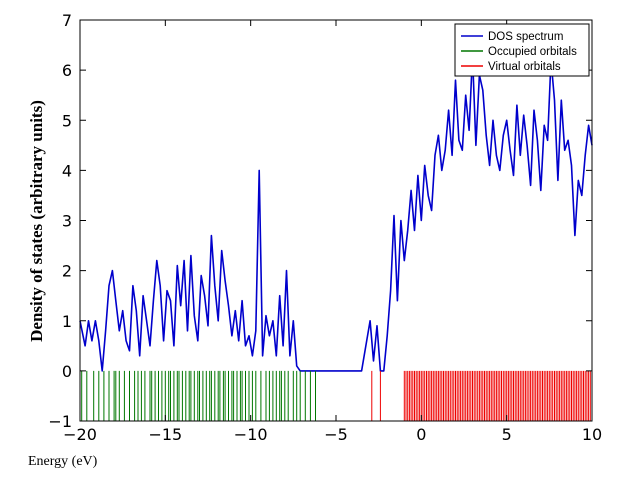 Image resolution: width=638 pixels, height=492 pixels. What do you see at coordinates (525, 37) in the screenshot?
I see `legend-label: DOS spectrum` at bounding box center [525, 37].